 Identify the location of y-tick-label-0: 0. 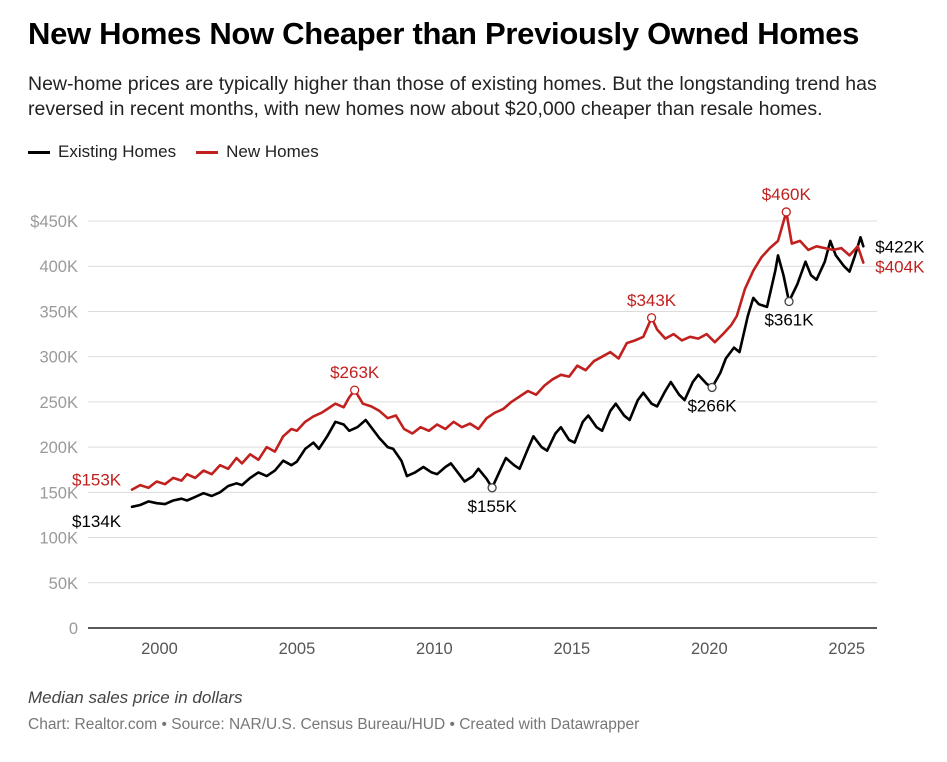
(73, 629).